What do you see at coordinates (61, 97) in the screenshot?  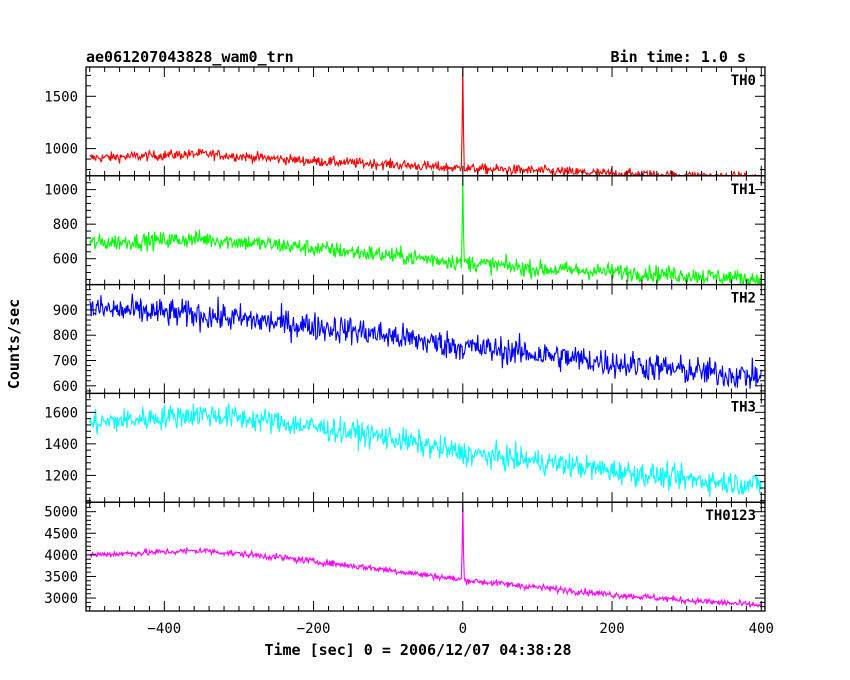 I see `y-tick-label: 1500` at bounding box center [61, 97].